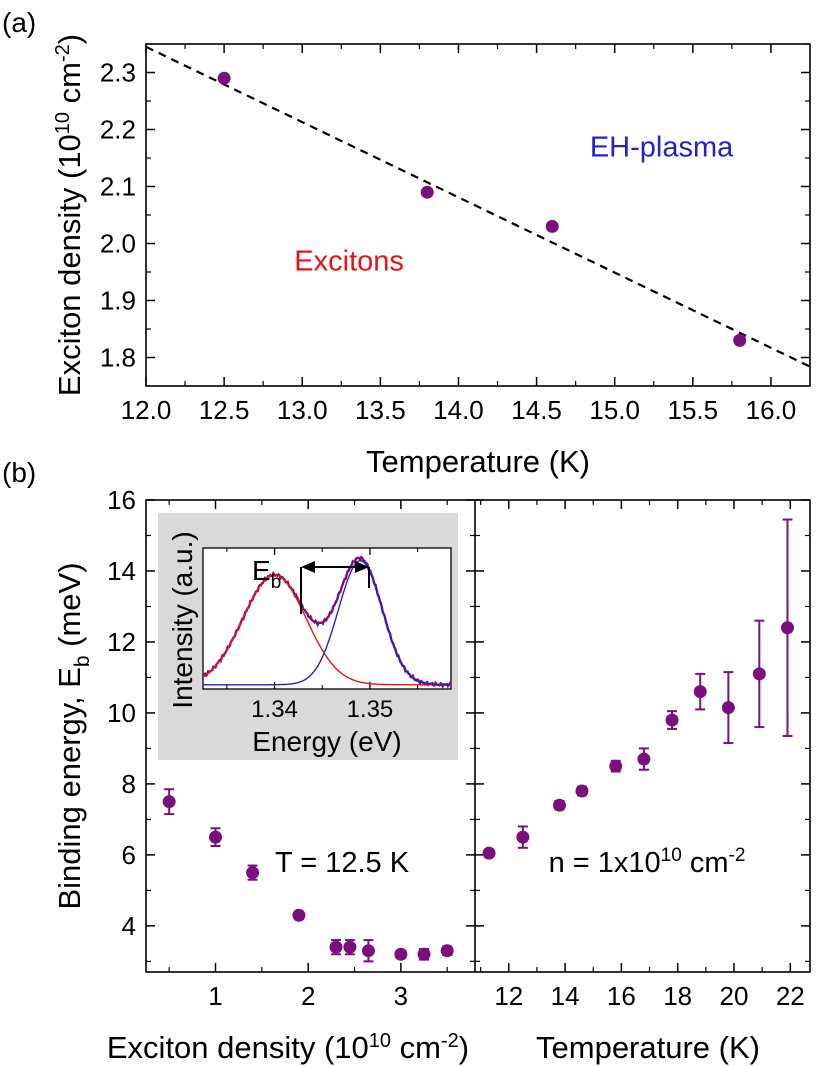  What do you see at coordinates (121, 642) in the screenshot?
I see `panel-b-left-ytick-label: 12` at bounding box center [121, 642].